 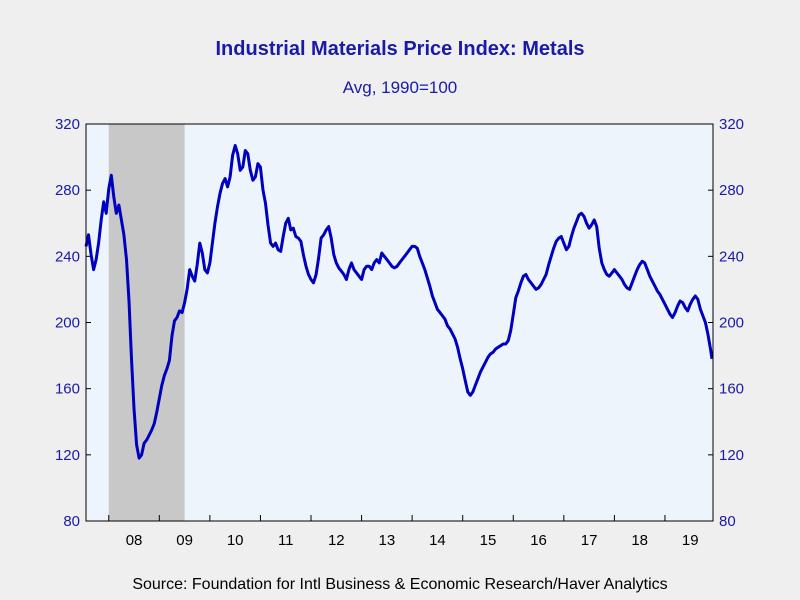 What do you see at coordinates (235, 540) in the screenshot?
I see `x-tick-label: 10` at bounding box center [235, 540].